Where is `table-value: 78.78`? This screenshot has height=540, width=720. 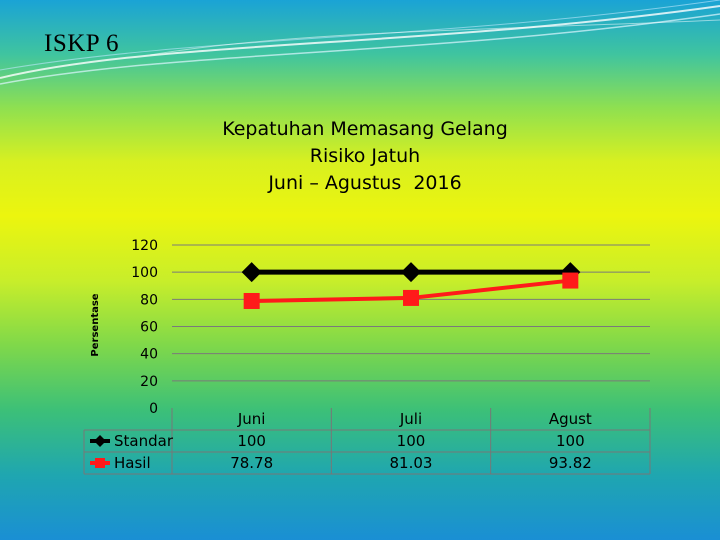 table-value: 78.78 is located at coordinates (251, 463).